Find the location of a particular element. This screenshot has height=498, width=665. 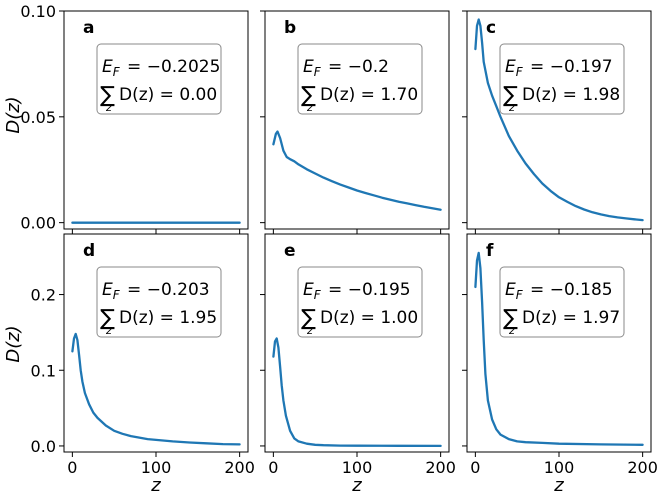

annotation-box-b: EF = −0.2 ∑z D(z) = 1.70 is located at coordinates (360, 79).